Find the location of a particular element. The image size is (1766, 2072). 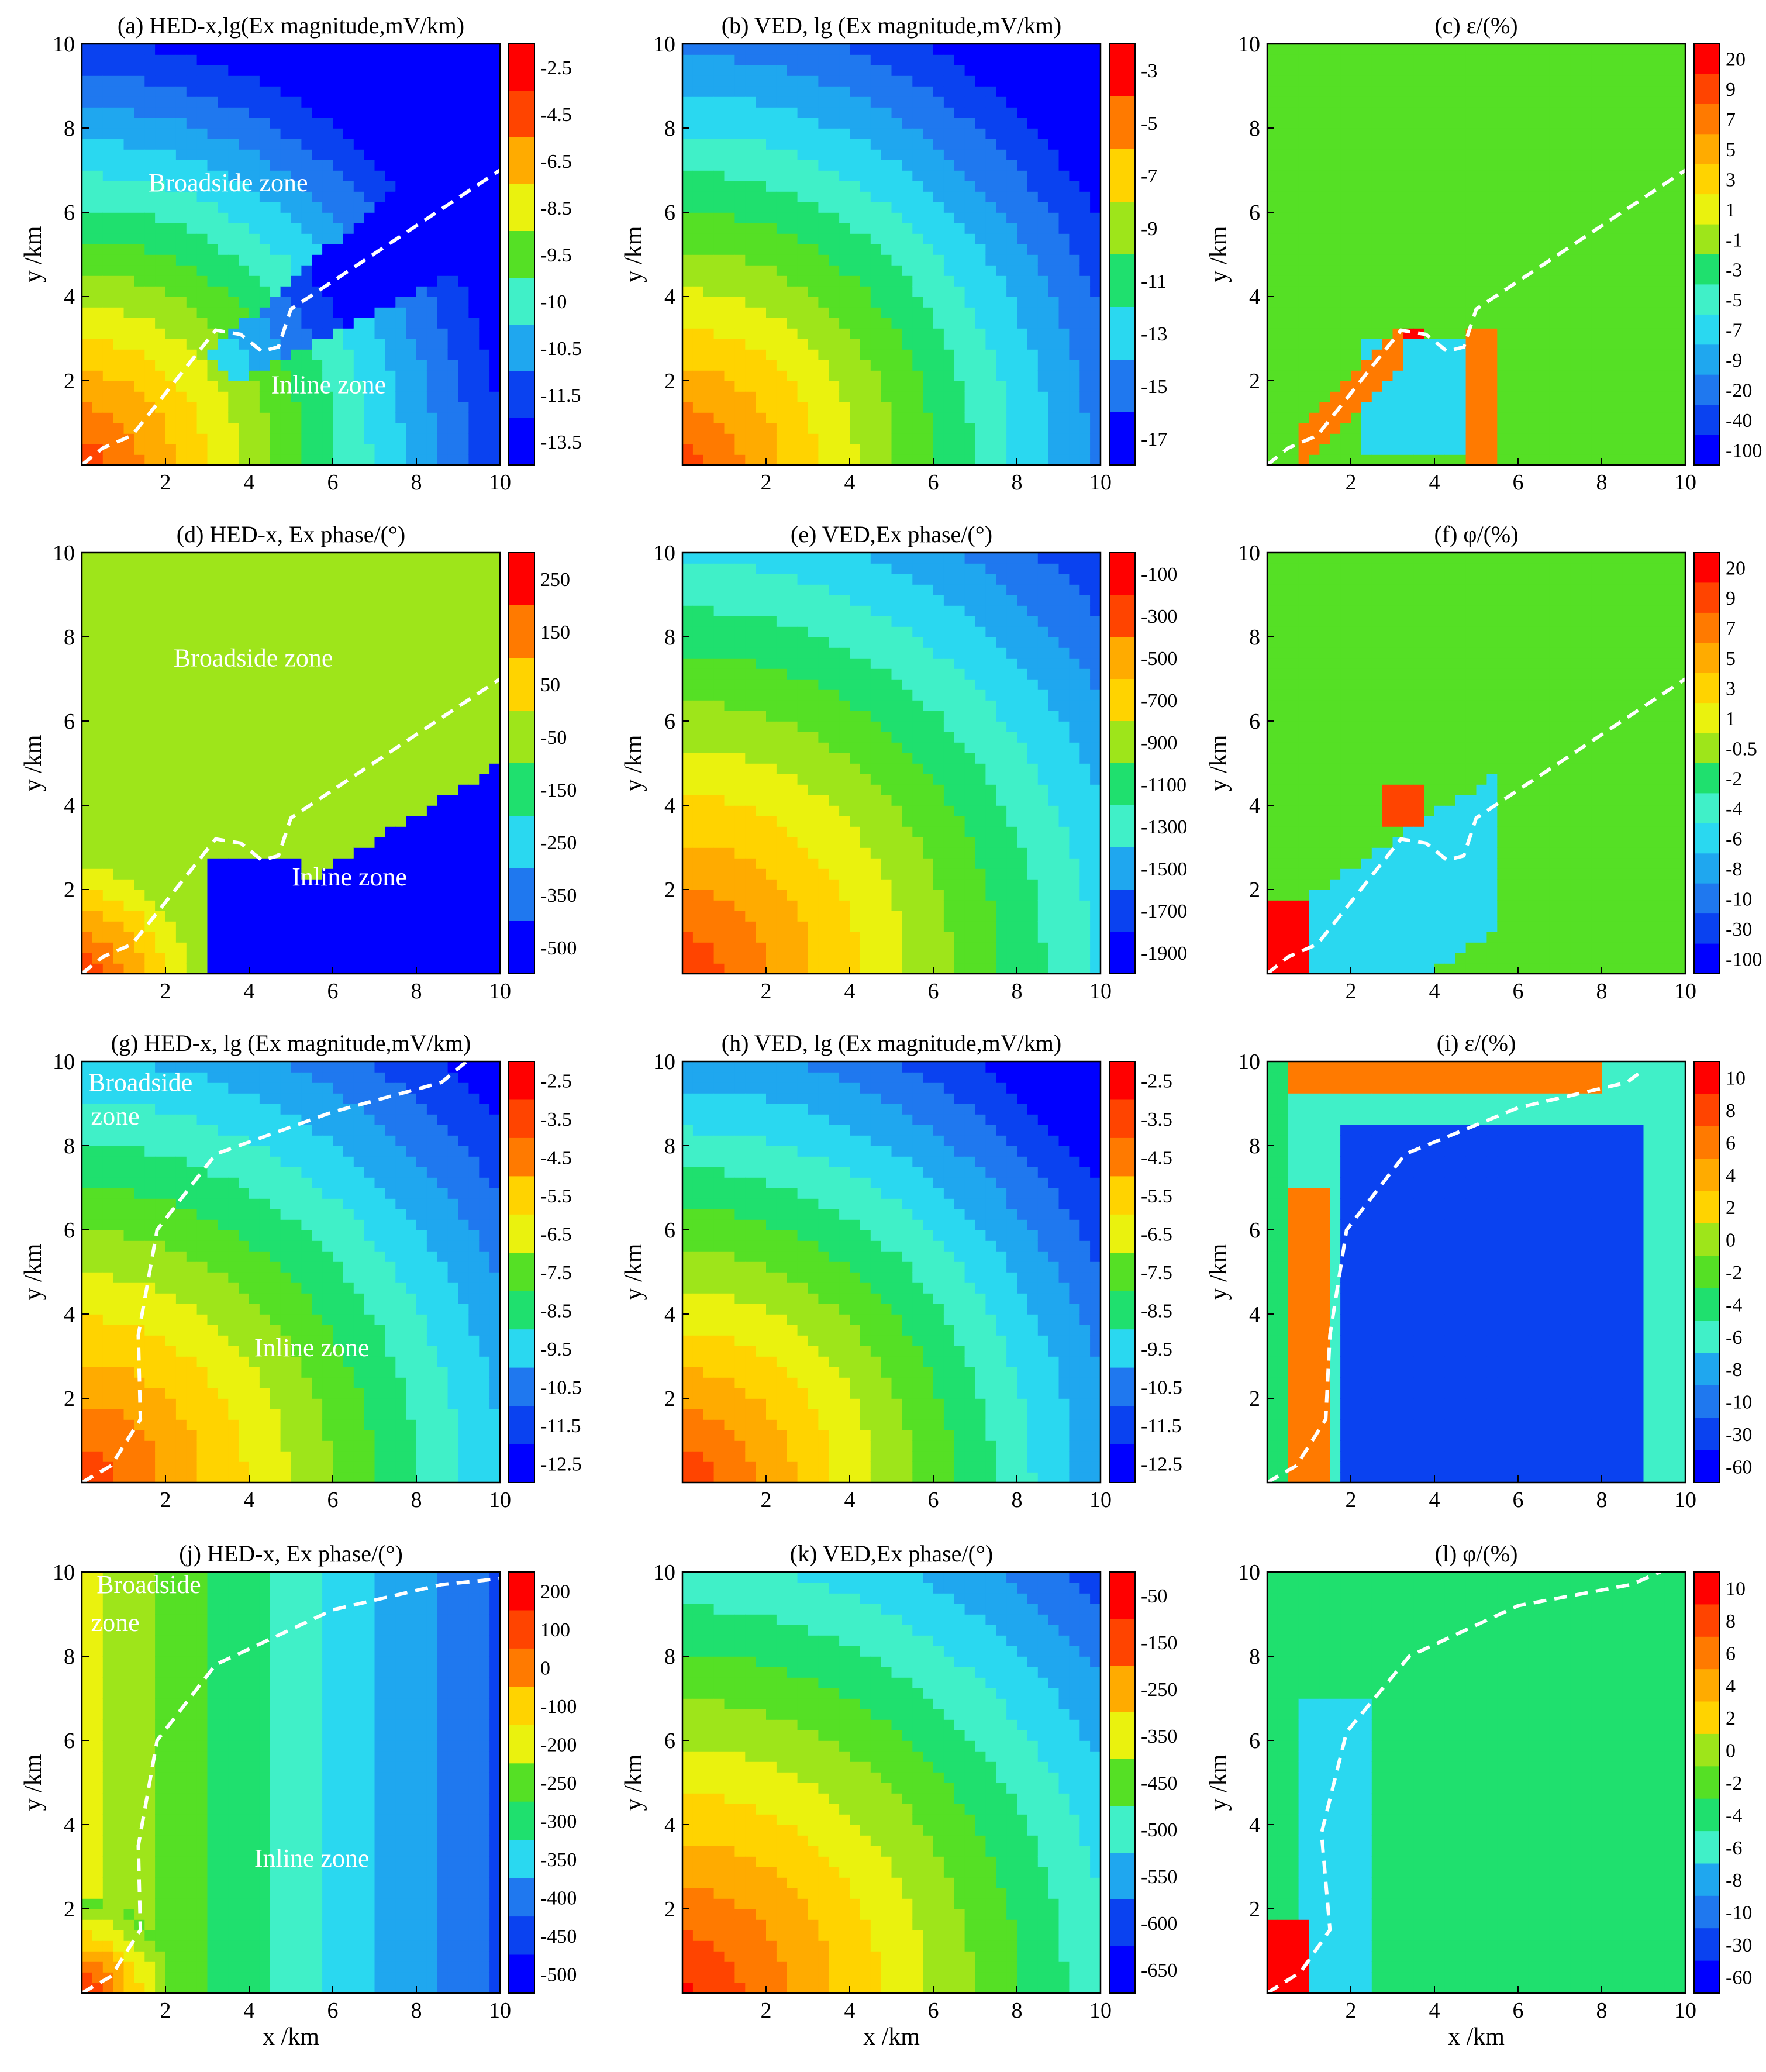

y-axis-label: y /km is located at coordinates (33, 254).